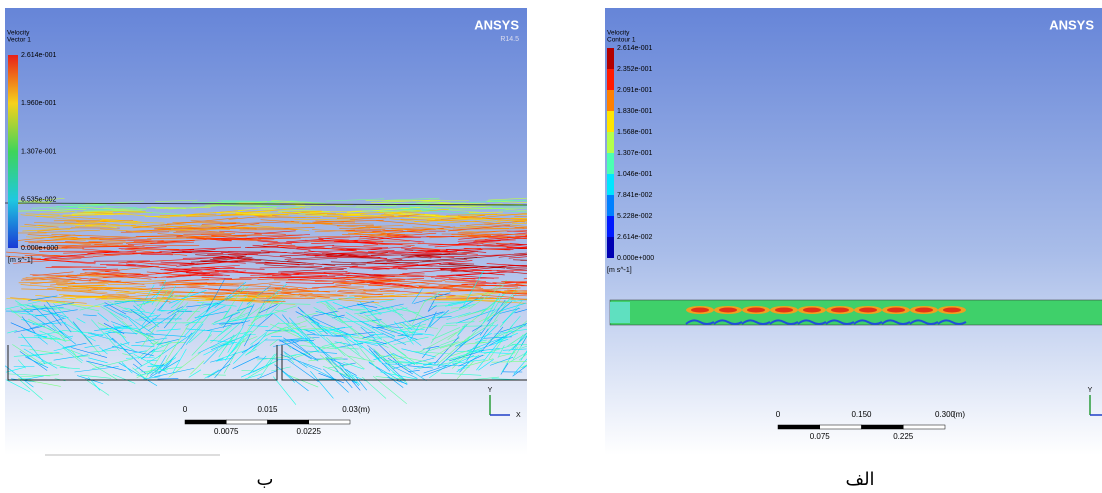 This screenshot has height=493, width=1102. What do you see at coordinates (840, 427) in the screenshot?
I see `scale-segment` at bounding box center [840, 427].